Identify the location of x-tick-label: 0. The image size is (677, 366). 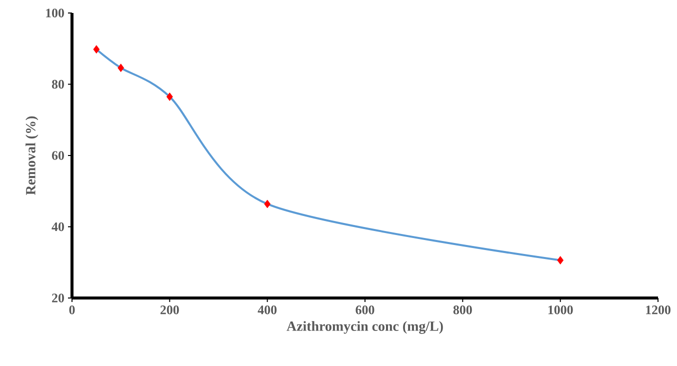
(72, 310).